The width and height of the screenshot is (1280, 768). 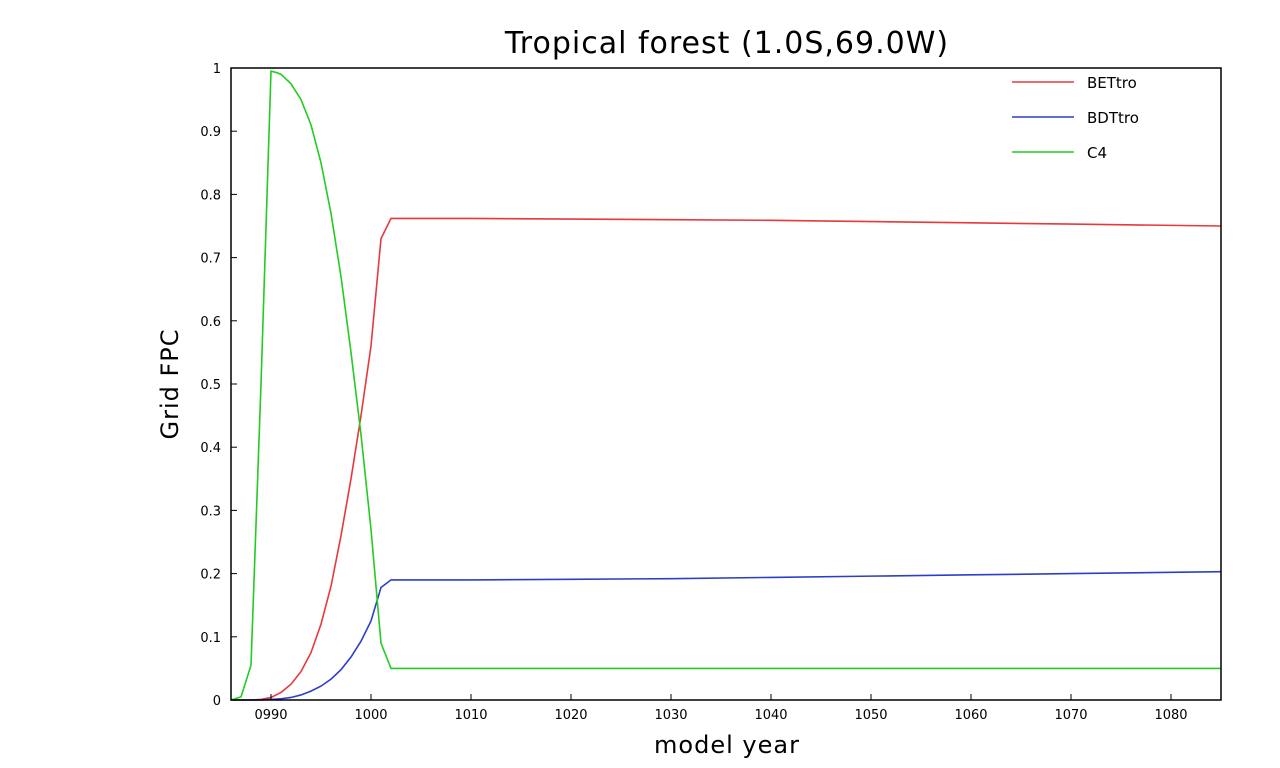 What do you see at coordinates (970, 715) in the screenshot?
I see `x-tick-label: 1060` at bounding box center [970, 715].